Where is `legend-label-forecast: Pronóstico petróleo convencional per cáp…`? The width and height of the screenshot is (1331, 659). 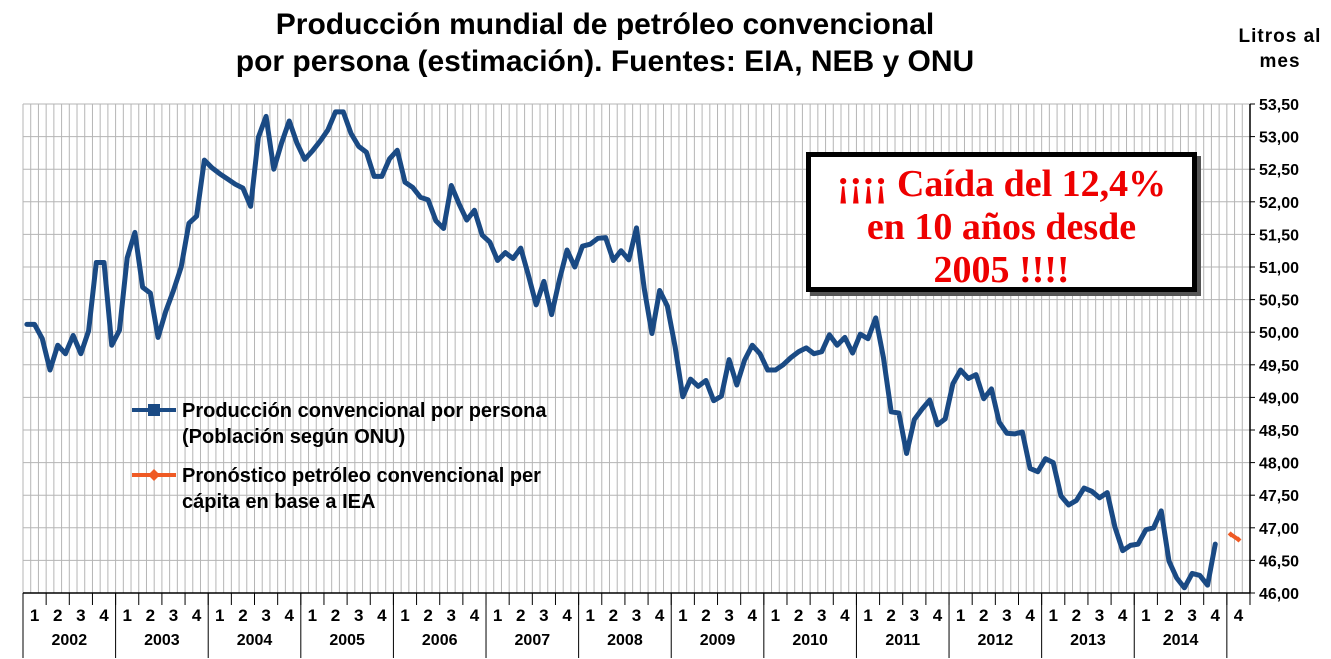
legend-label-forecast: Pronóstico petróleo convencional per cáp… is located at coordinates (361, 489).